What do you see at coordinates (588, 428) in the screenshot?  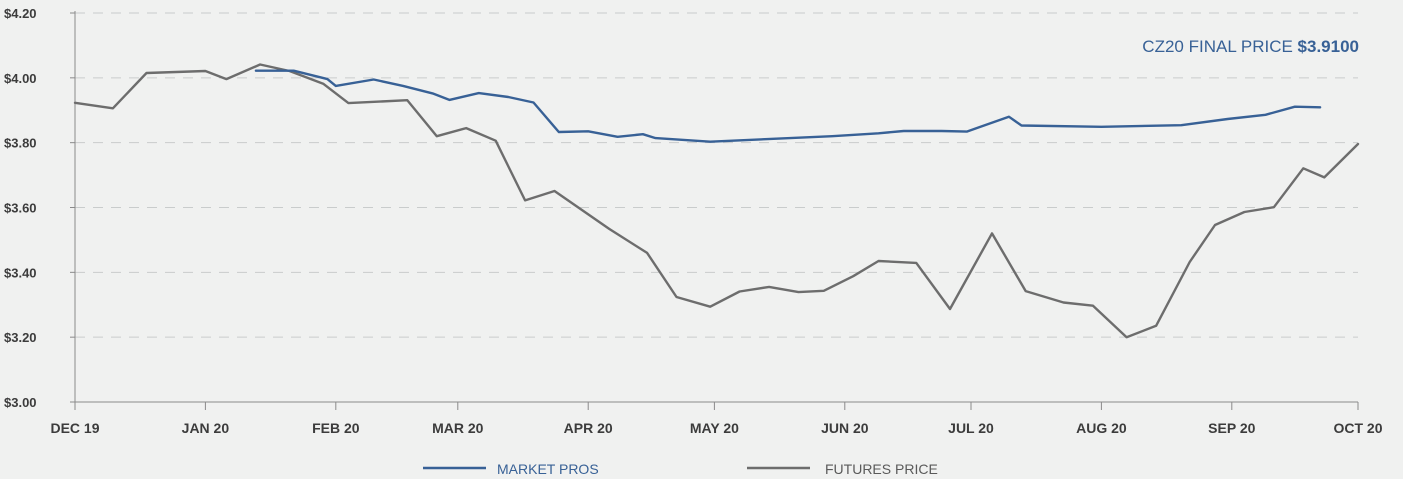 I see `x-tick-label: APR 20` at bounding box center [588, 428].